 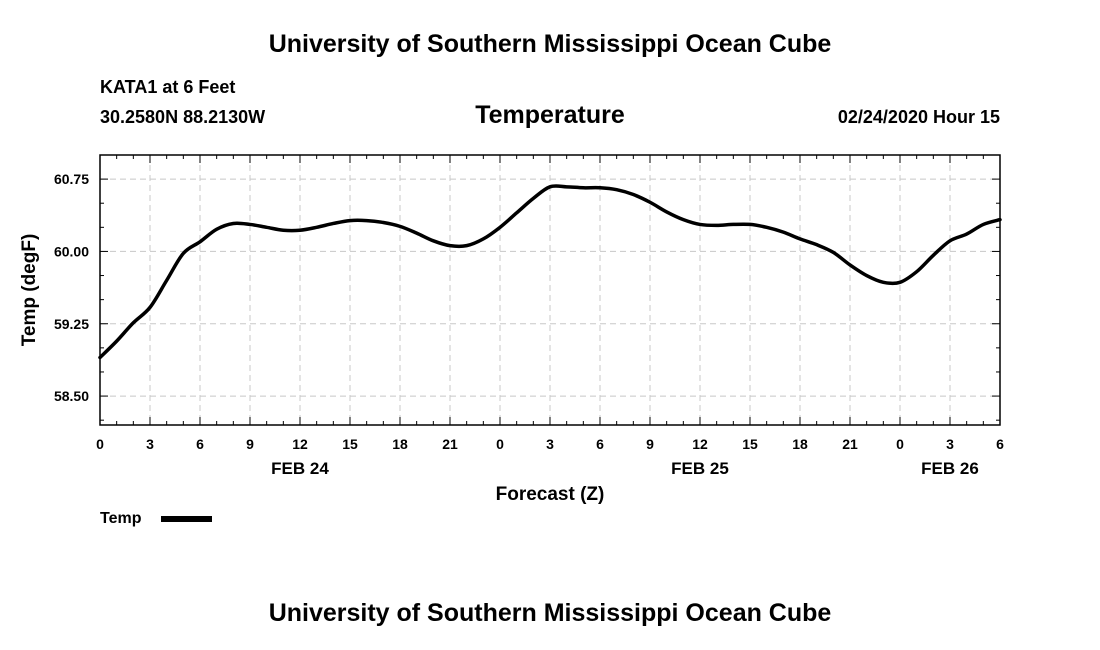 I want to click on y-tick-label: 59.25, so click(x=71, y=324).